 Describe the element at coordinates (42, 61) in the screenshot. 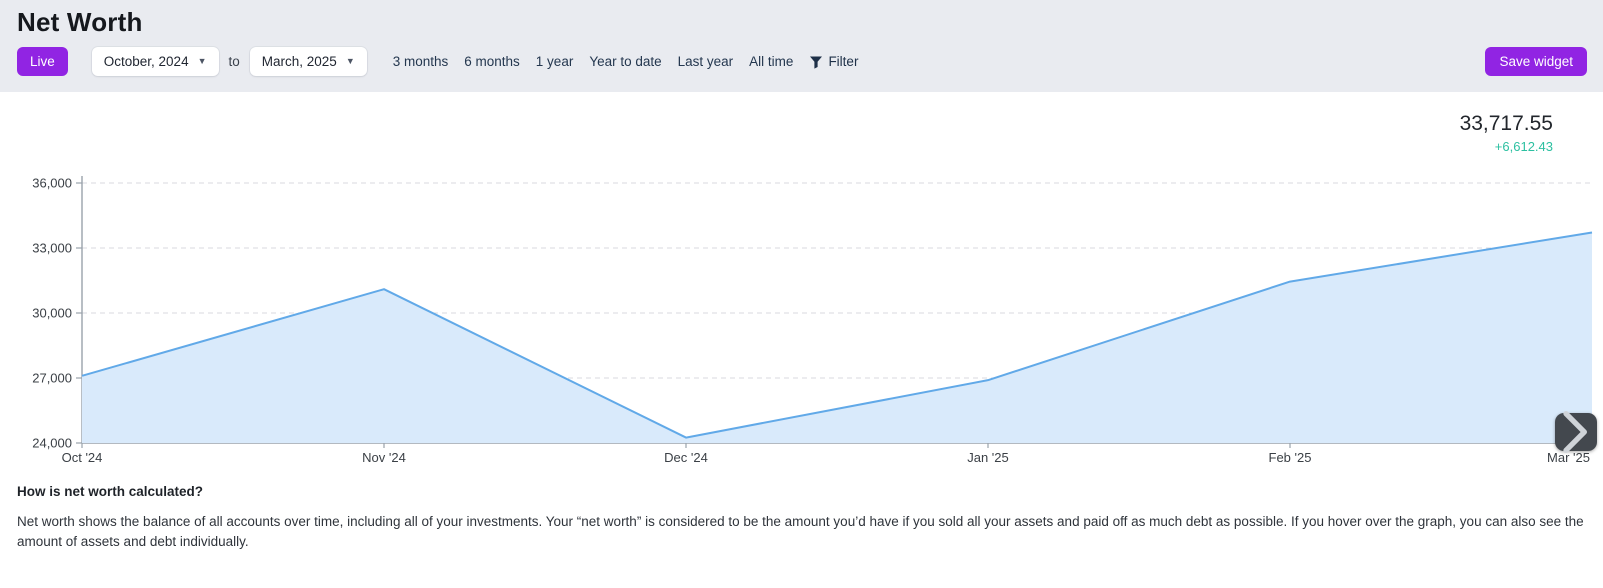

I see `live-toggle-button: Live` at that location.